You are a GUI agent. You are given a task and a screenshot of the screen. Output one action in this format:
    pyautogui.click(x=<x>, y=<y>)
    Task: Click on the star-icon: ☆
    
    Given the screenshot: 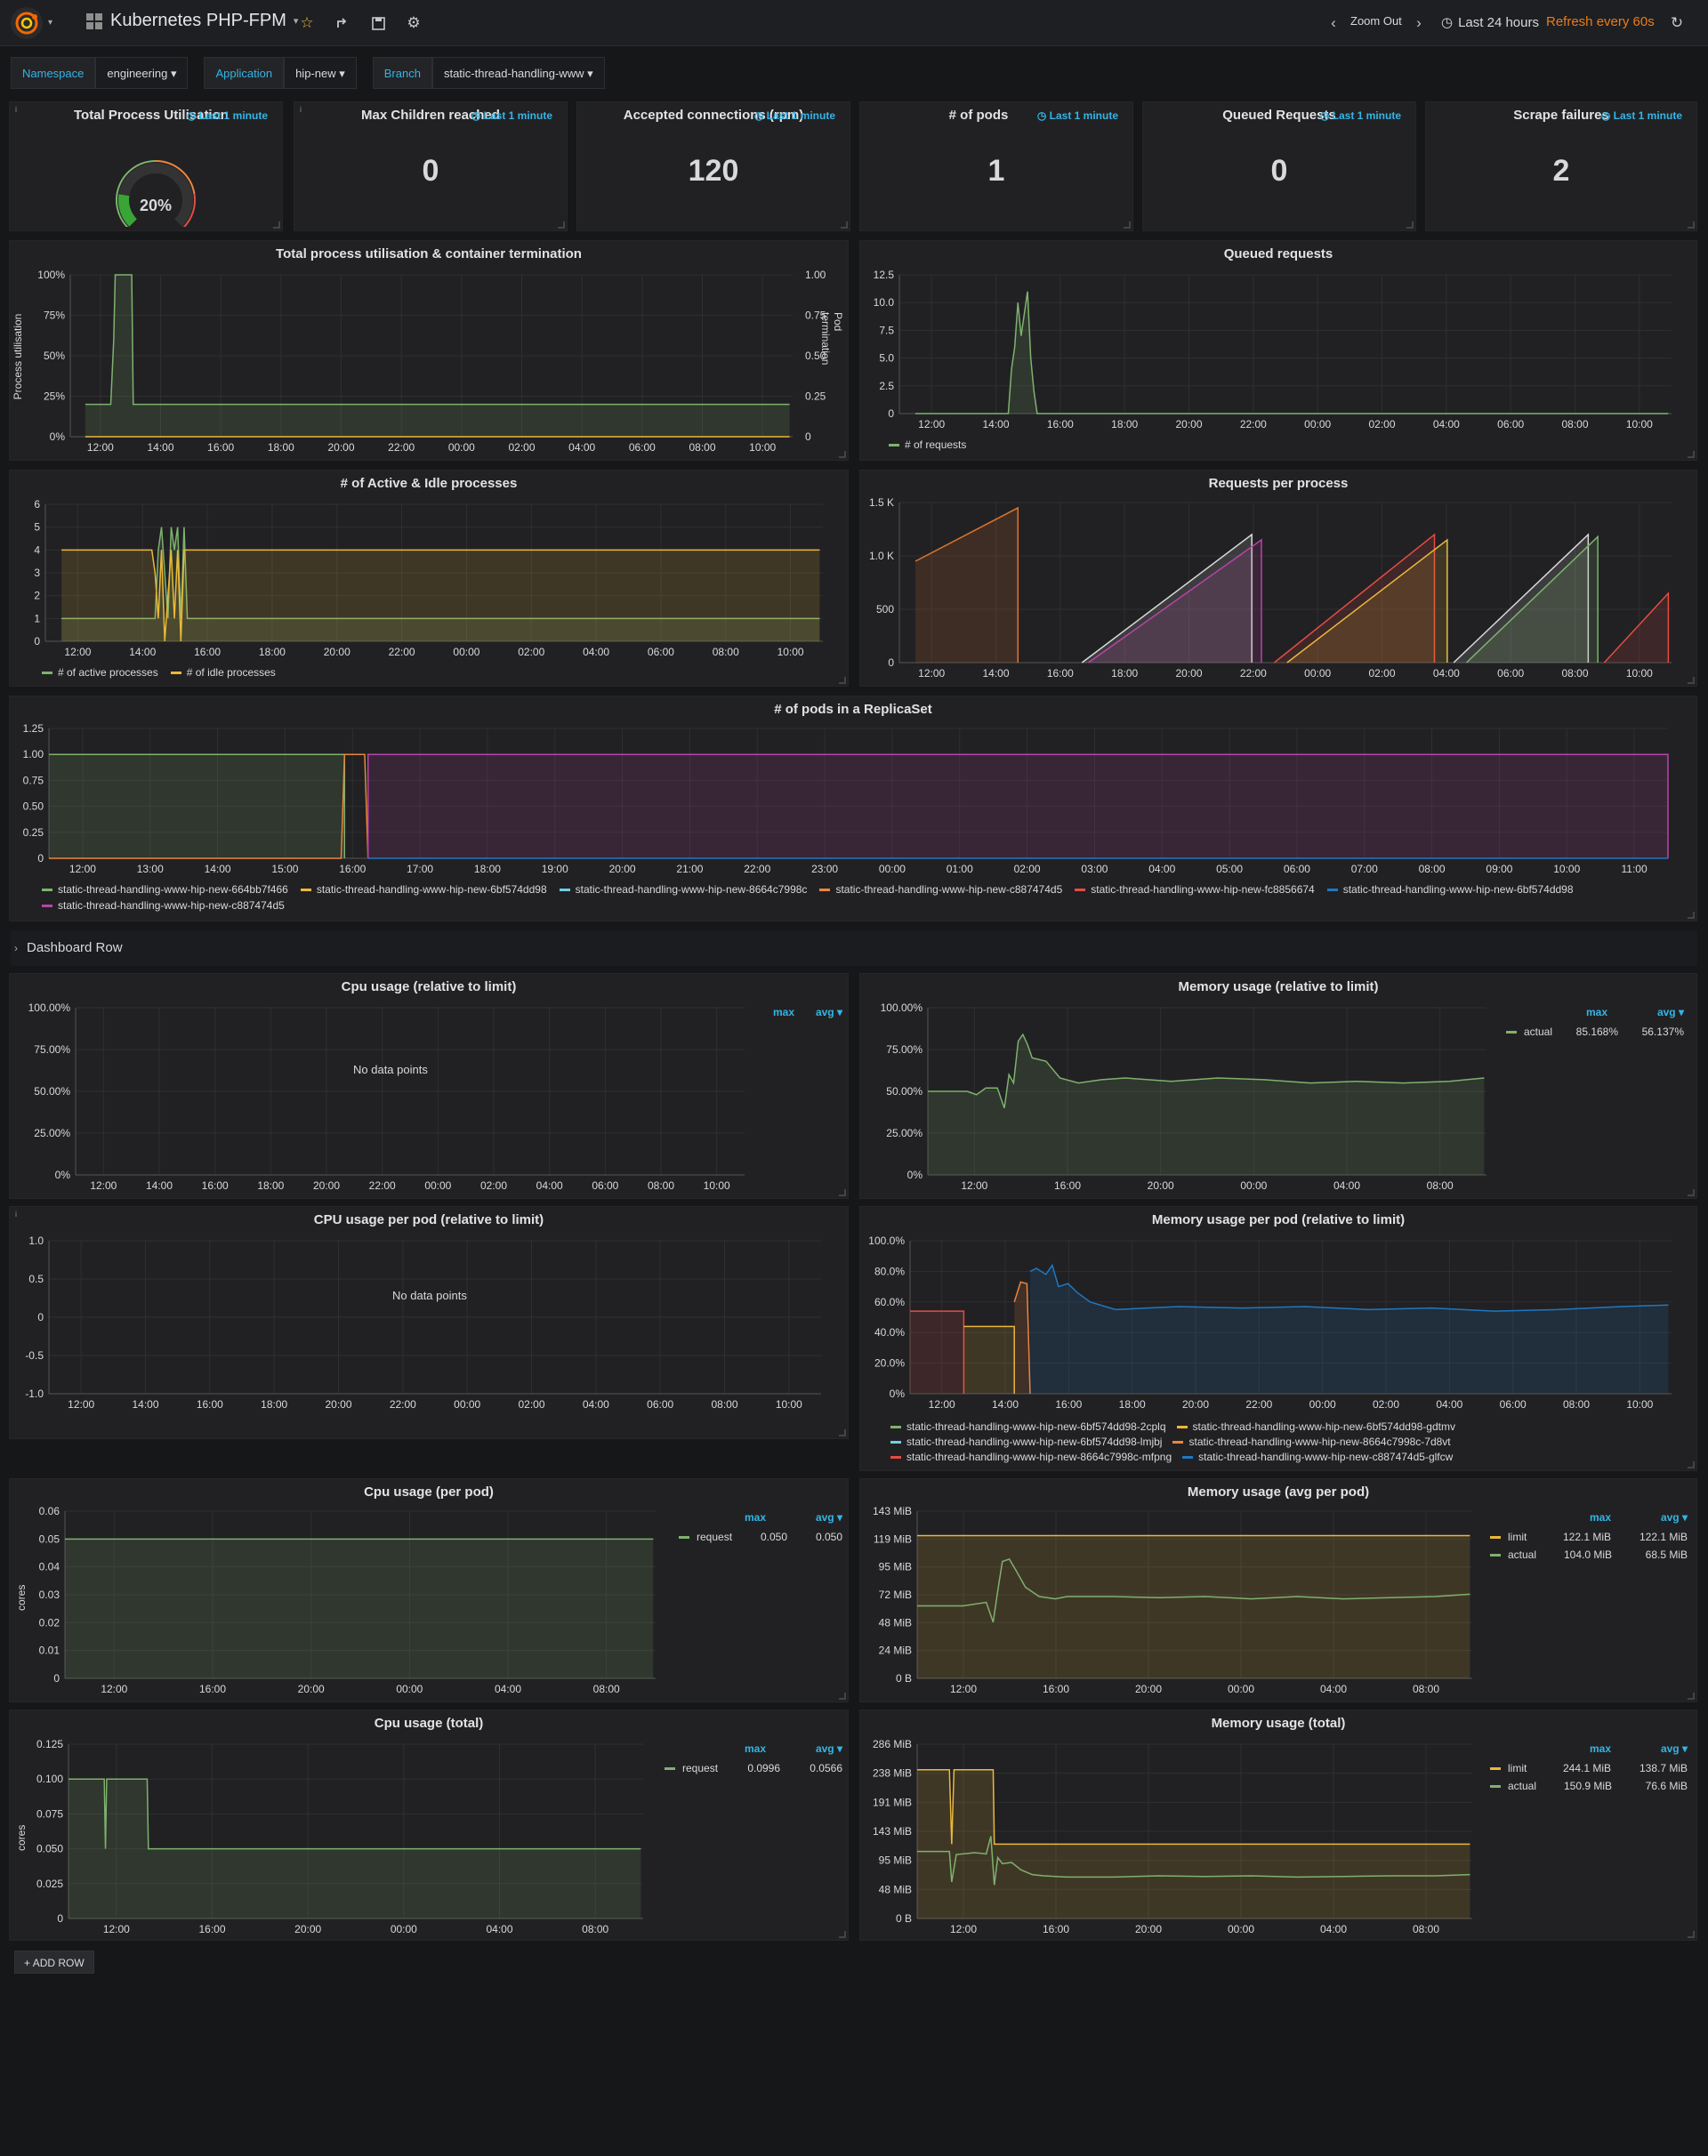 What is the action you would take?
    pyautogui.click(x=307, y=23)
    